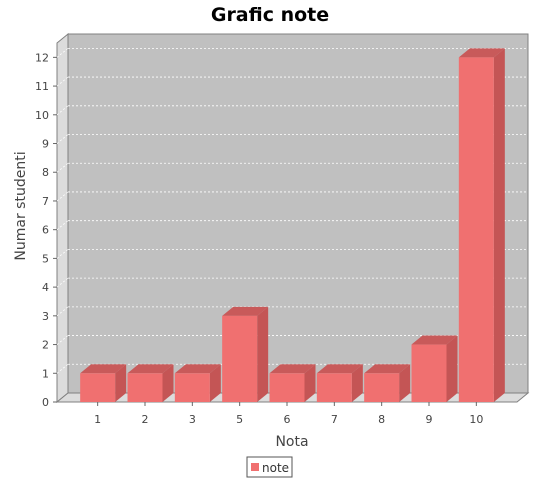  I want to click on y-axis-title: Numar studenti, so click(21, 205).